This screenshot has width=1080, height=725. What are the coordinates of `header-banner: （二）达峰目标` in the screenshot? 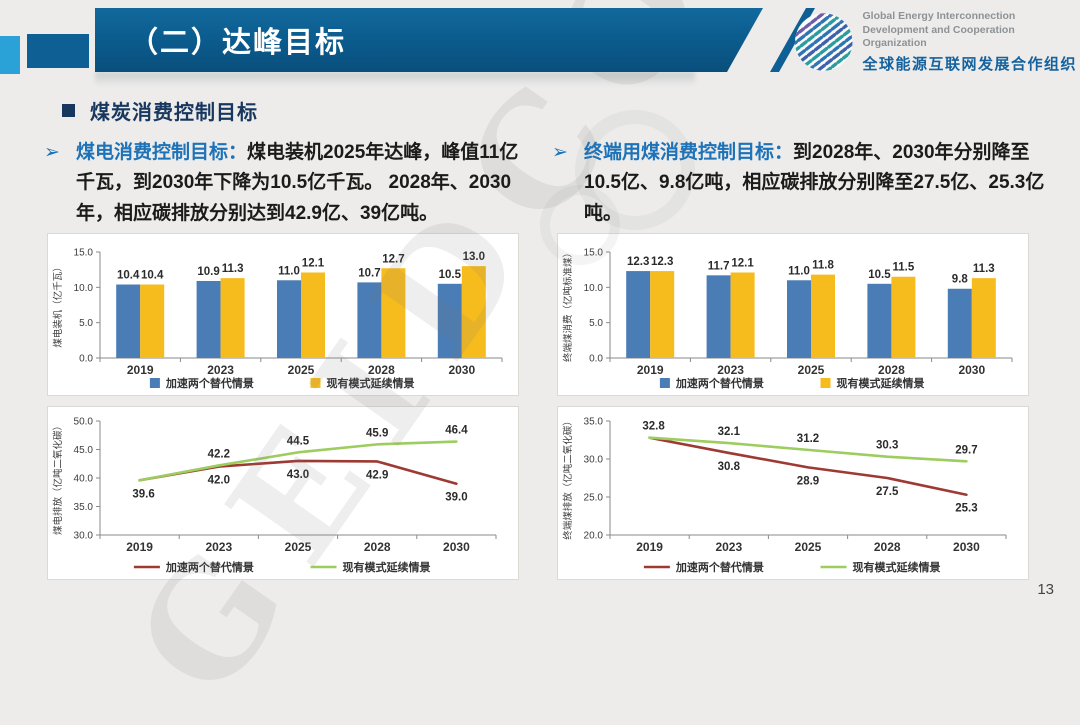 It's located at (429, 40).